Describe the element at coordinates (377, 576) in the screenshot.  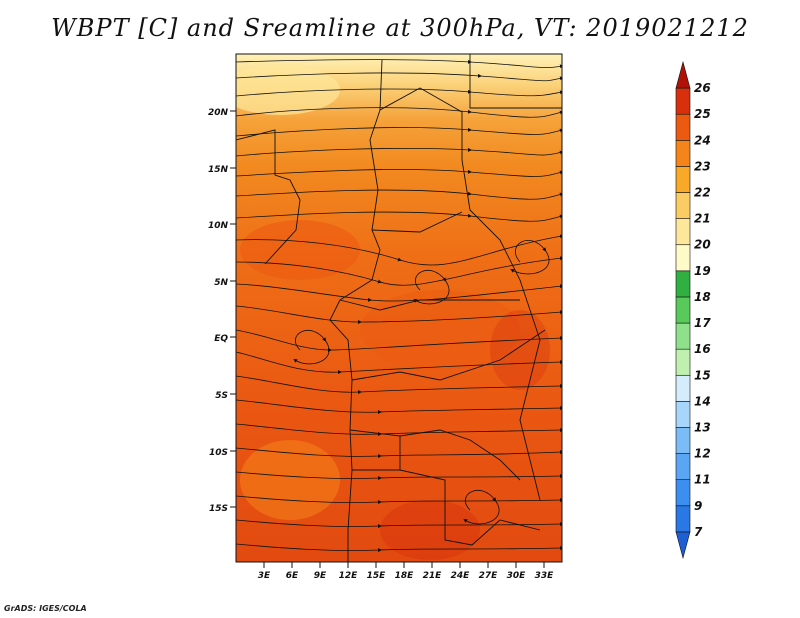
I see `lon-tick-label: 15E` at that location.